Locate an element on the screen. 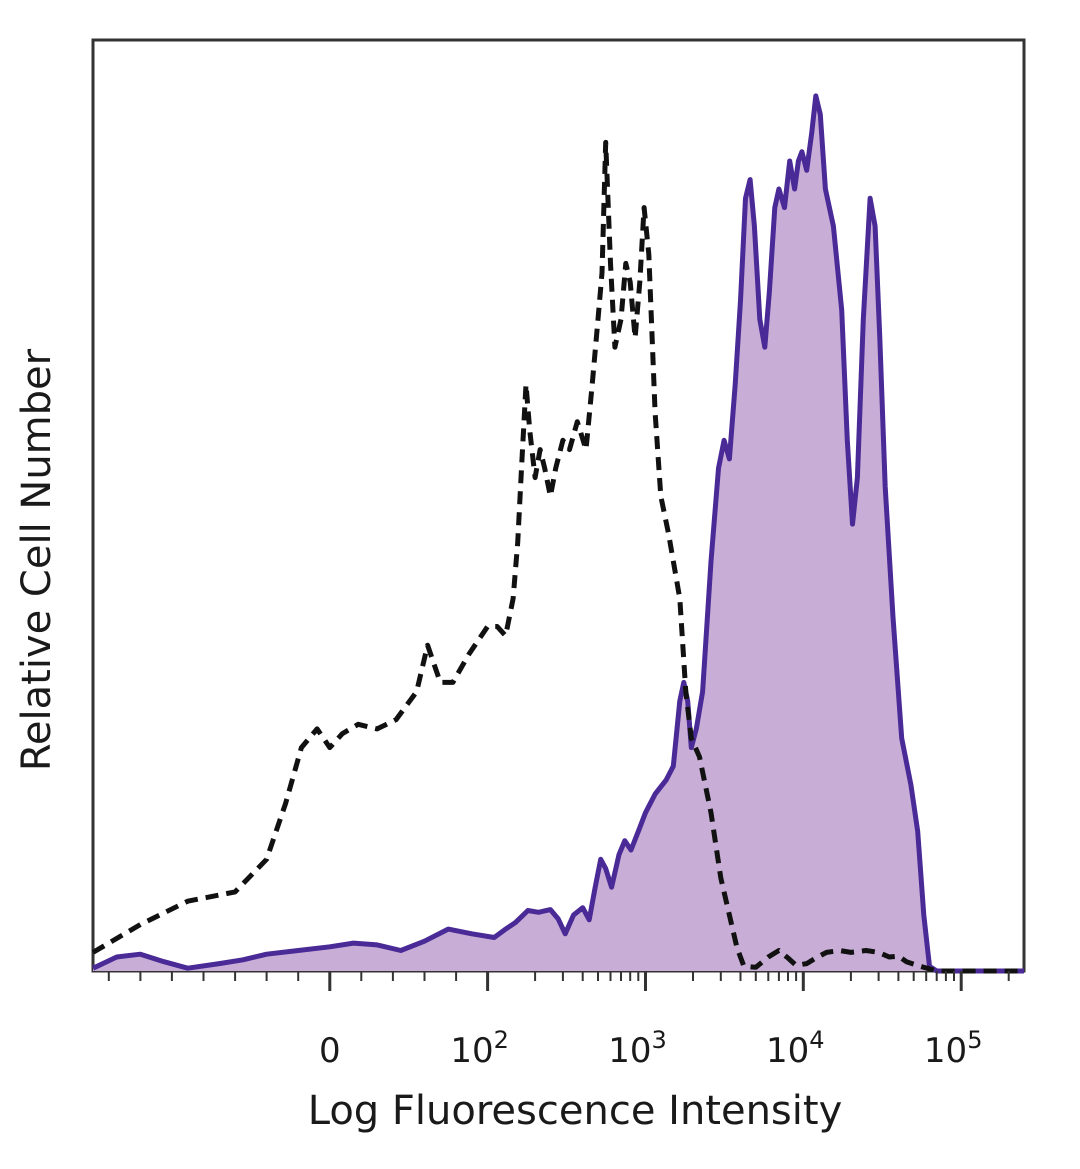 The image size is (1080, 1169). x-tick-label: 10² is located at coordinates (479, 1048).